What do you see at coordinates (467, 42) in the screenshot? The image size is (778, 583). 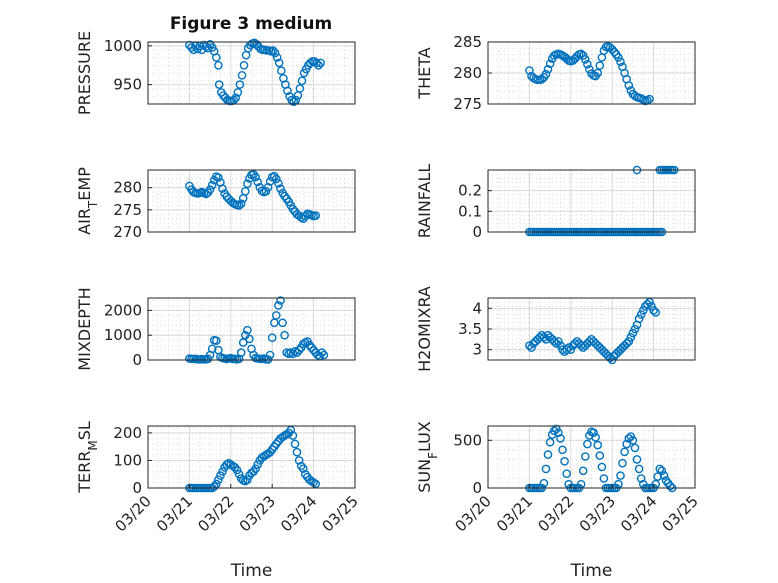 I see `y-tick-label: 285` at bounding box center [467, 42].